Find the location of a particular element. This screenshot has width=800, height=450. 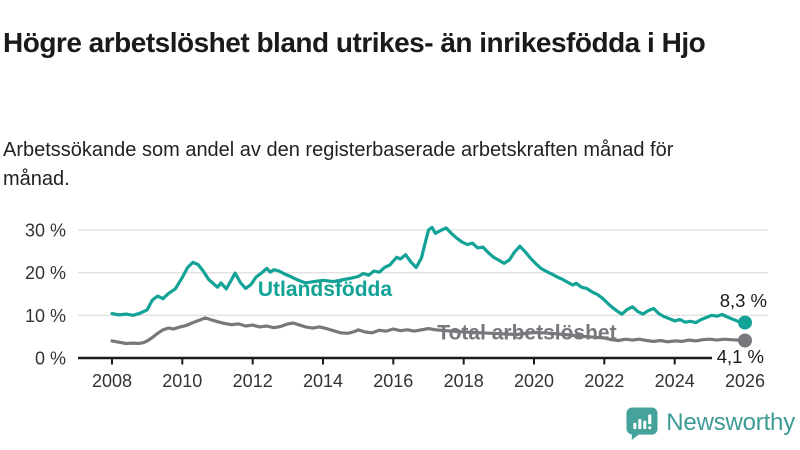

svg-text: 2012 is located at coordinates (253, 381).